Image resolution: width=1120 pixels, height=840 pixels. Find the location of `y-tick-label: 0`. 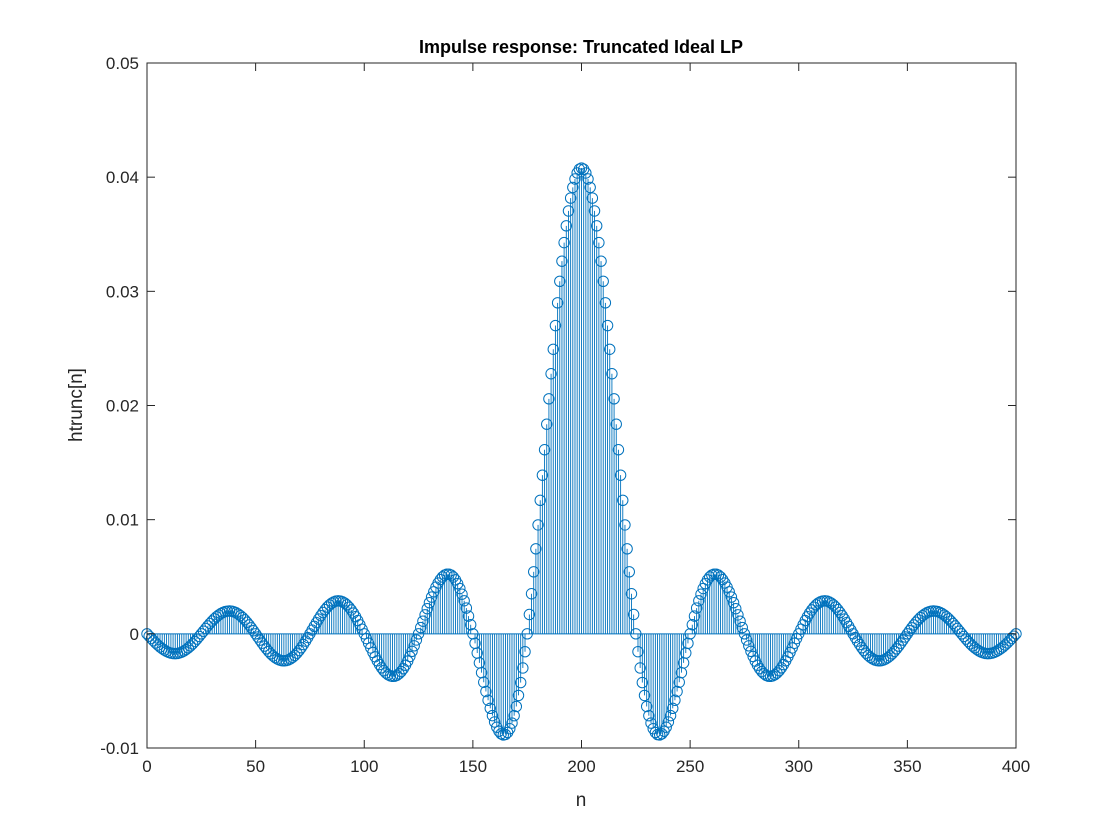

y-tick-label: 0 is located at coordinates (134, 634).